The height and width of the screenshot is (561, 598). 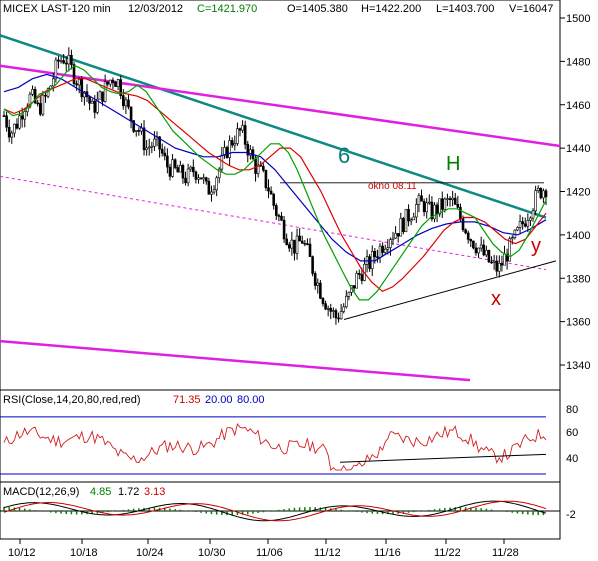 What do you see at coordinates (571, 515) in the screenshot?
I see `macd-tick: -2` at bounding box center [571, 515].